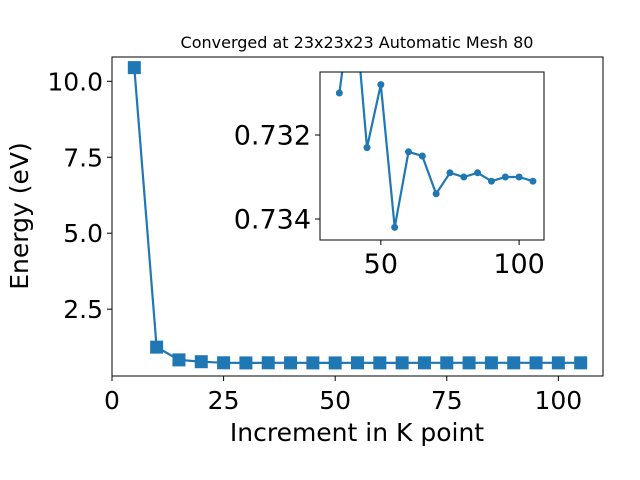 Image resolution: width=640 pixels, height=480 pixels. I want to click on inset-plot-frame, so click(432, 156).